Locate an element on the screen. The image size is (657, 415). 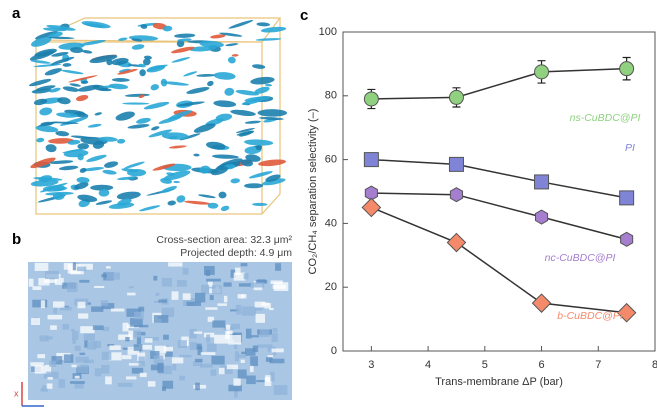
panel-label: c is located at coordinates (304, 15).